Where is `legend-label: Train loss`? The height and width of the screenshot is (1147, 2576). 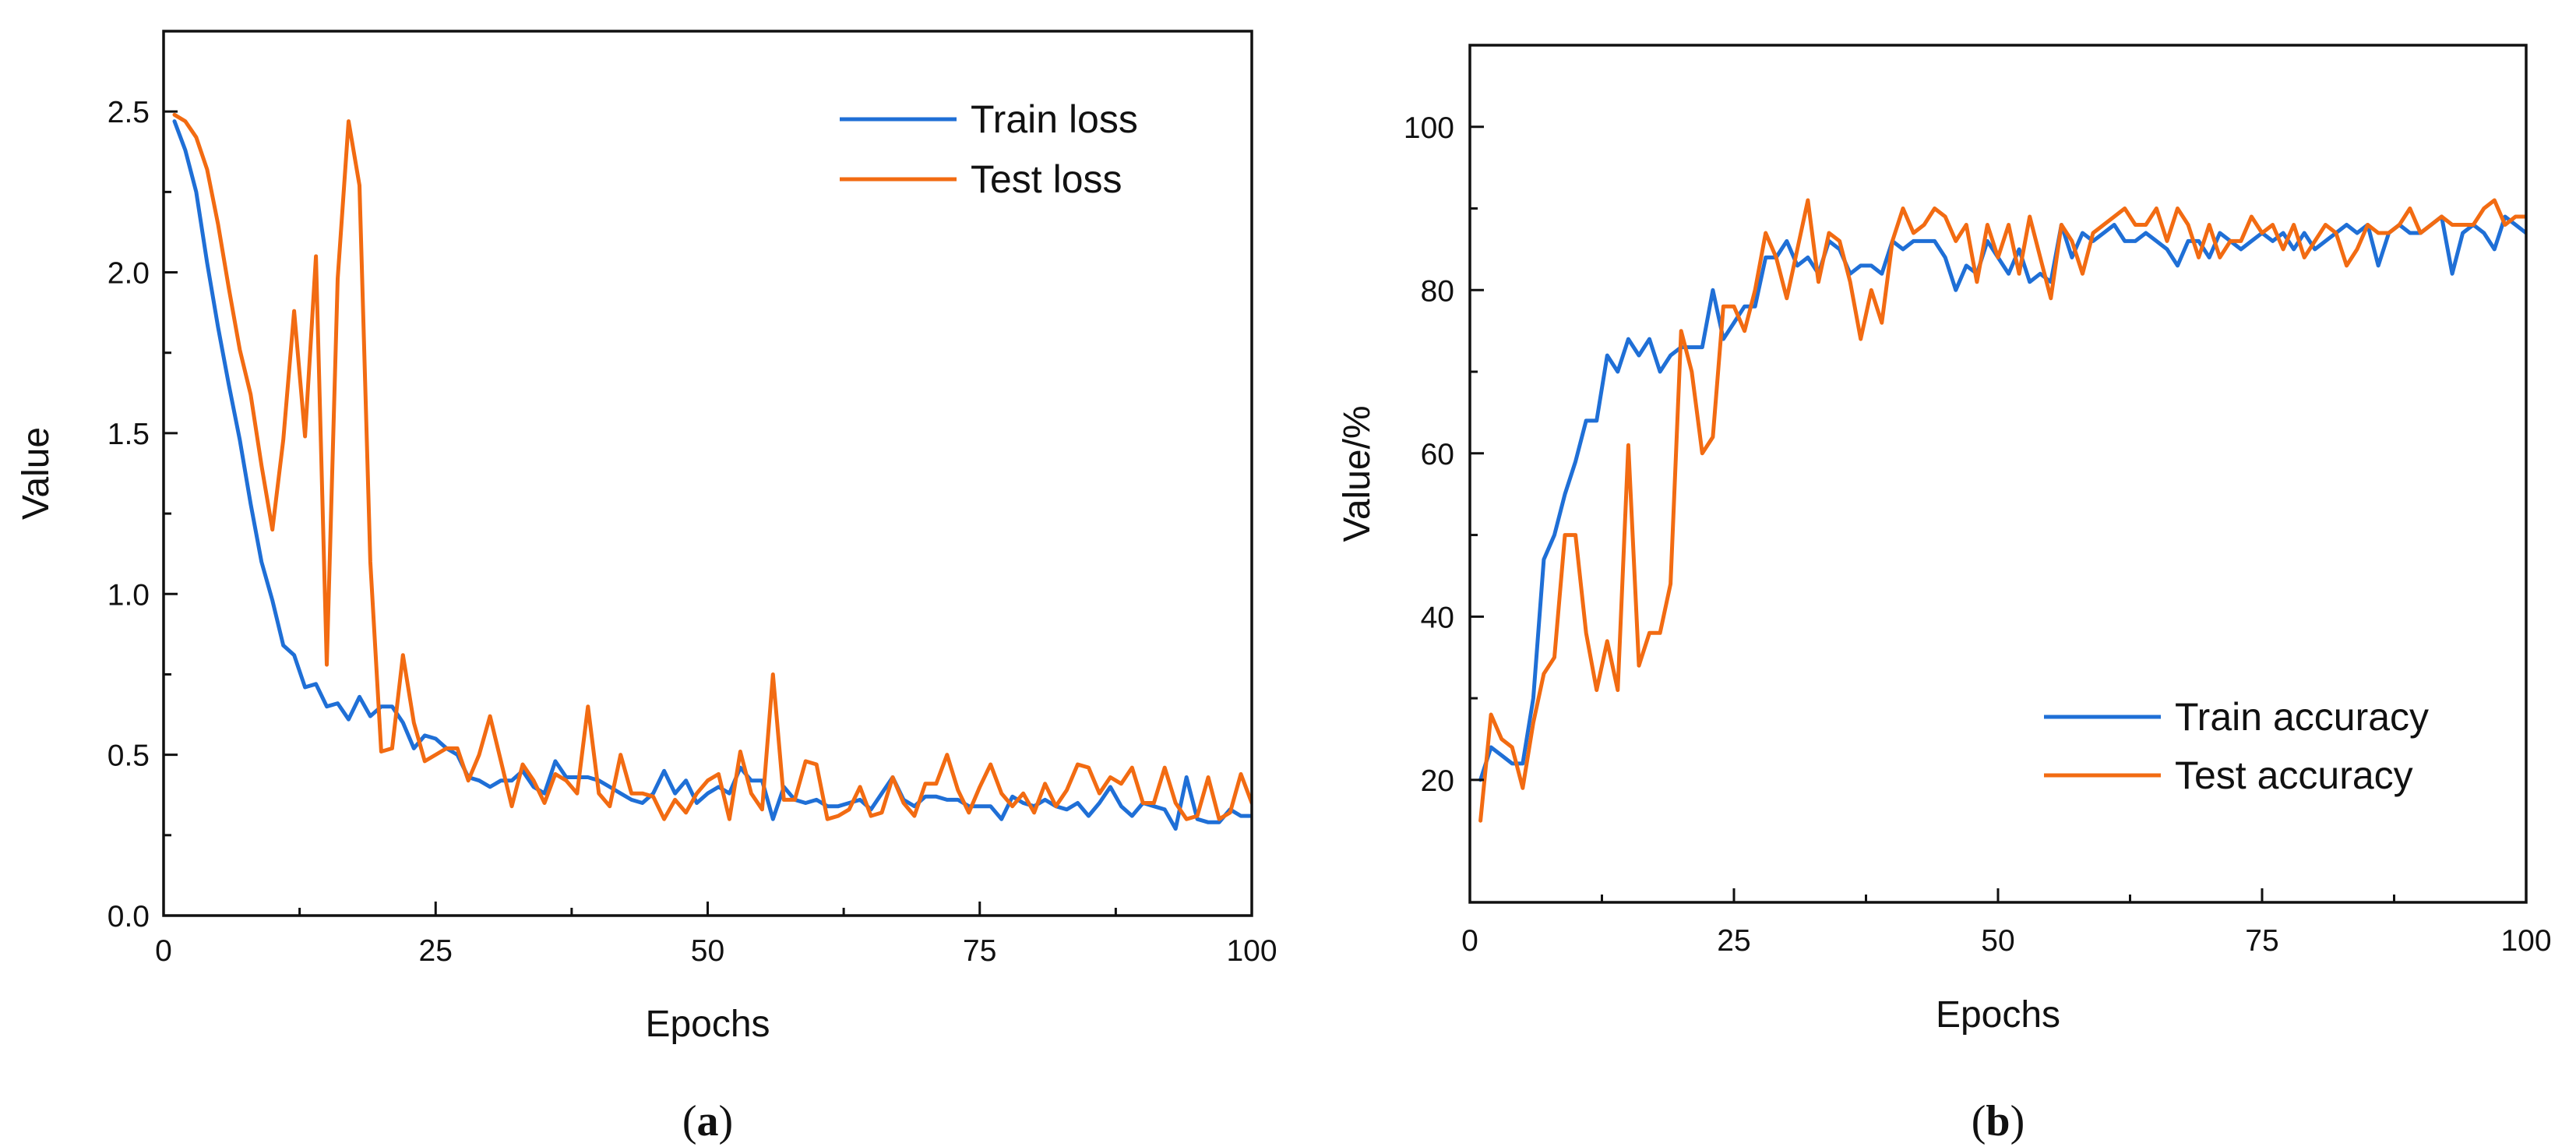
legend-label: Train loss is located at coordinates (1054, 119).